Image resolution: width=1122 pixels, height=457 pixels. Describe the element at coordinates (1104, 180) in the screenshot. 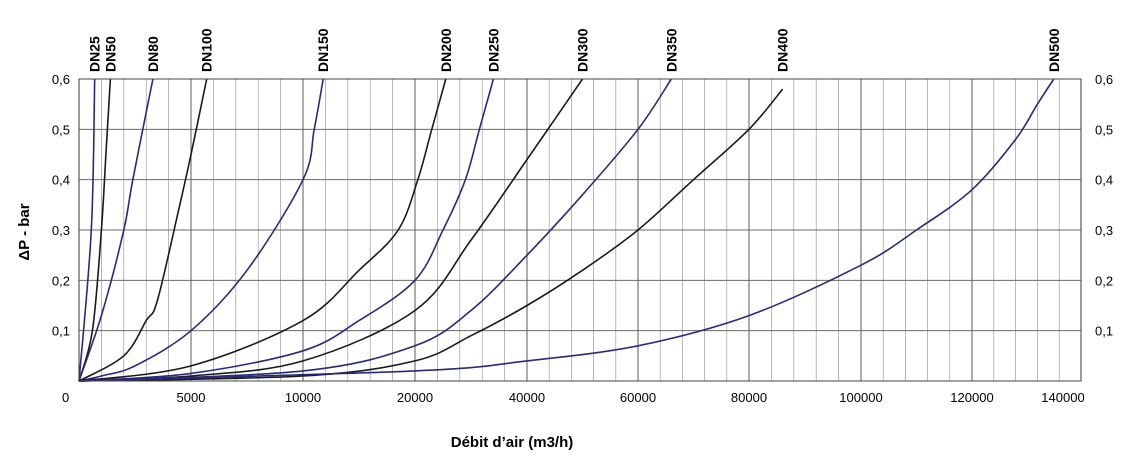

I see `y-tick-label-right: 0,4` at that location.